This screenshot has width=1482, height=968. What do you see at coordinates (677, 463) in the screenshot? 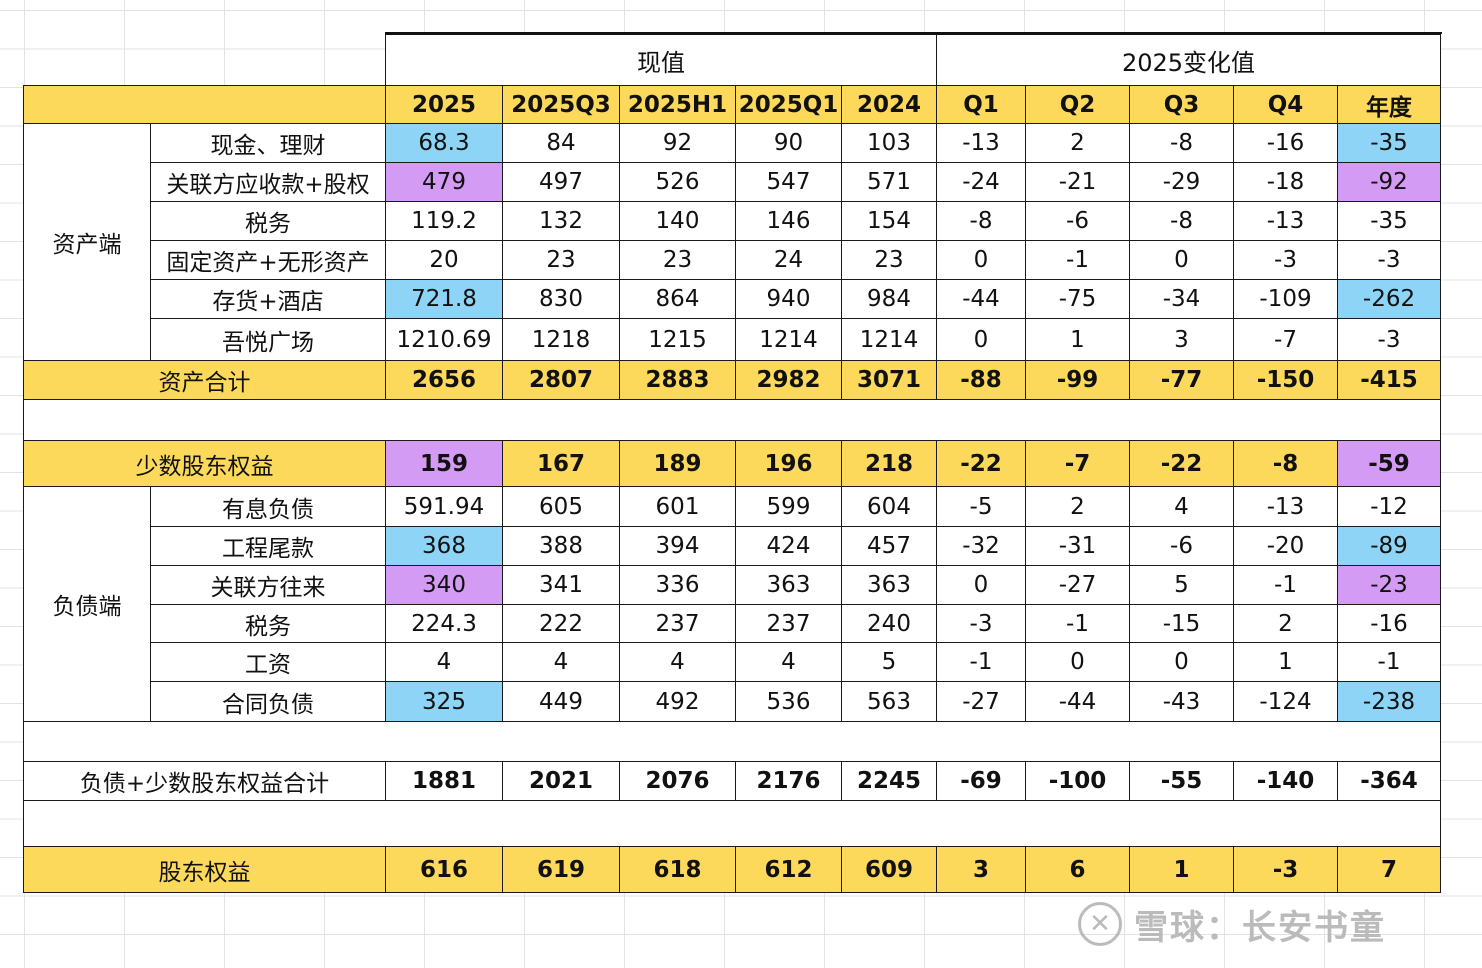
I see `minority-cell: 189` at bounding box center [677, 463].